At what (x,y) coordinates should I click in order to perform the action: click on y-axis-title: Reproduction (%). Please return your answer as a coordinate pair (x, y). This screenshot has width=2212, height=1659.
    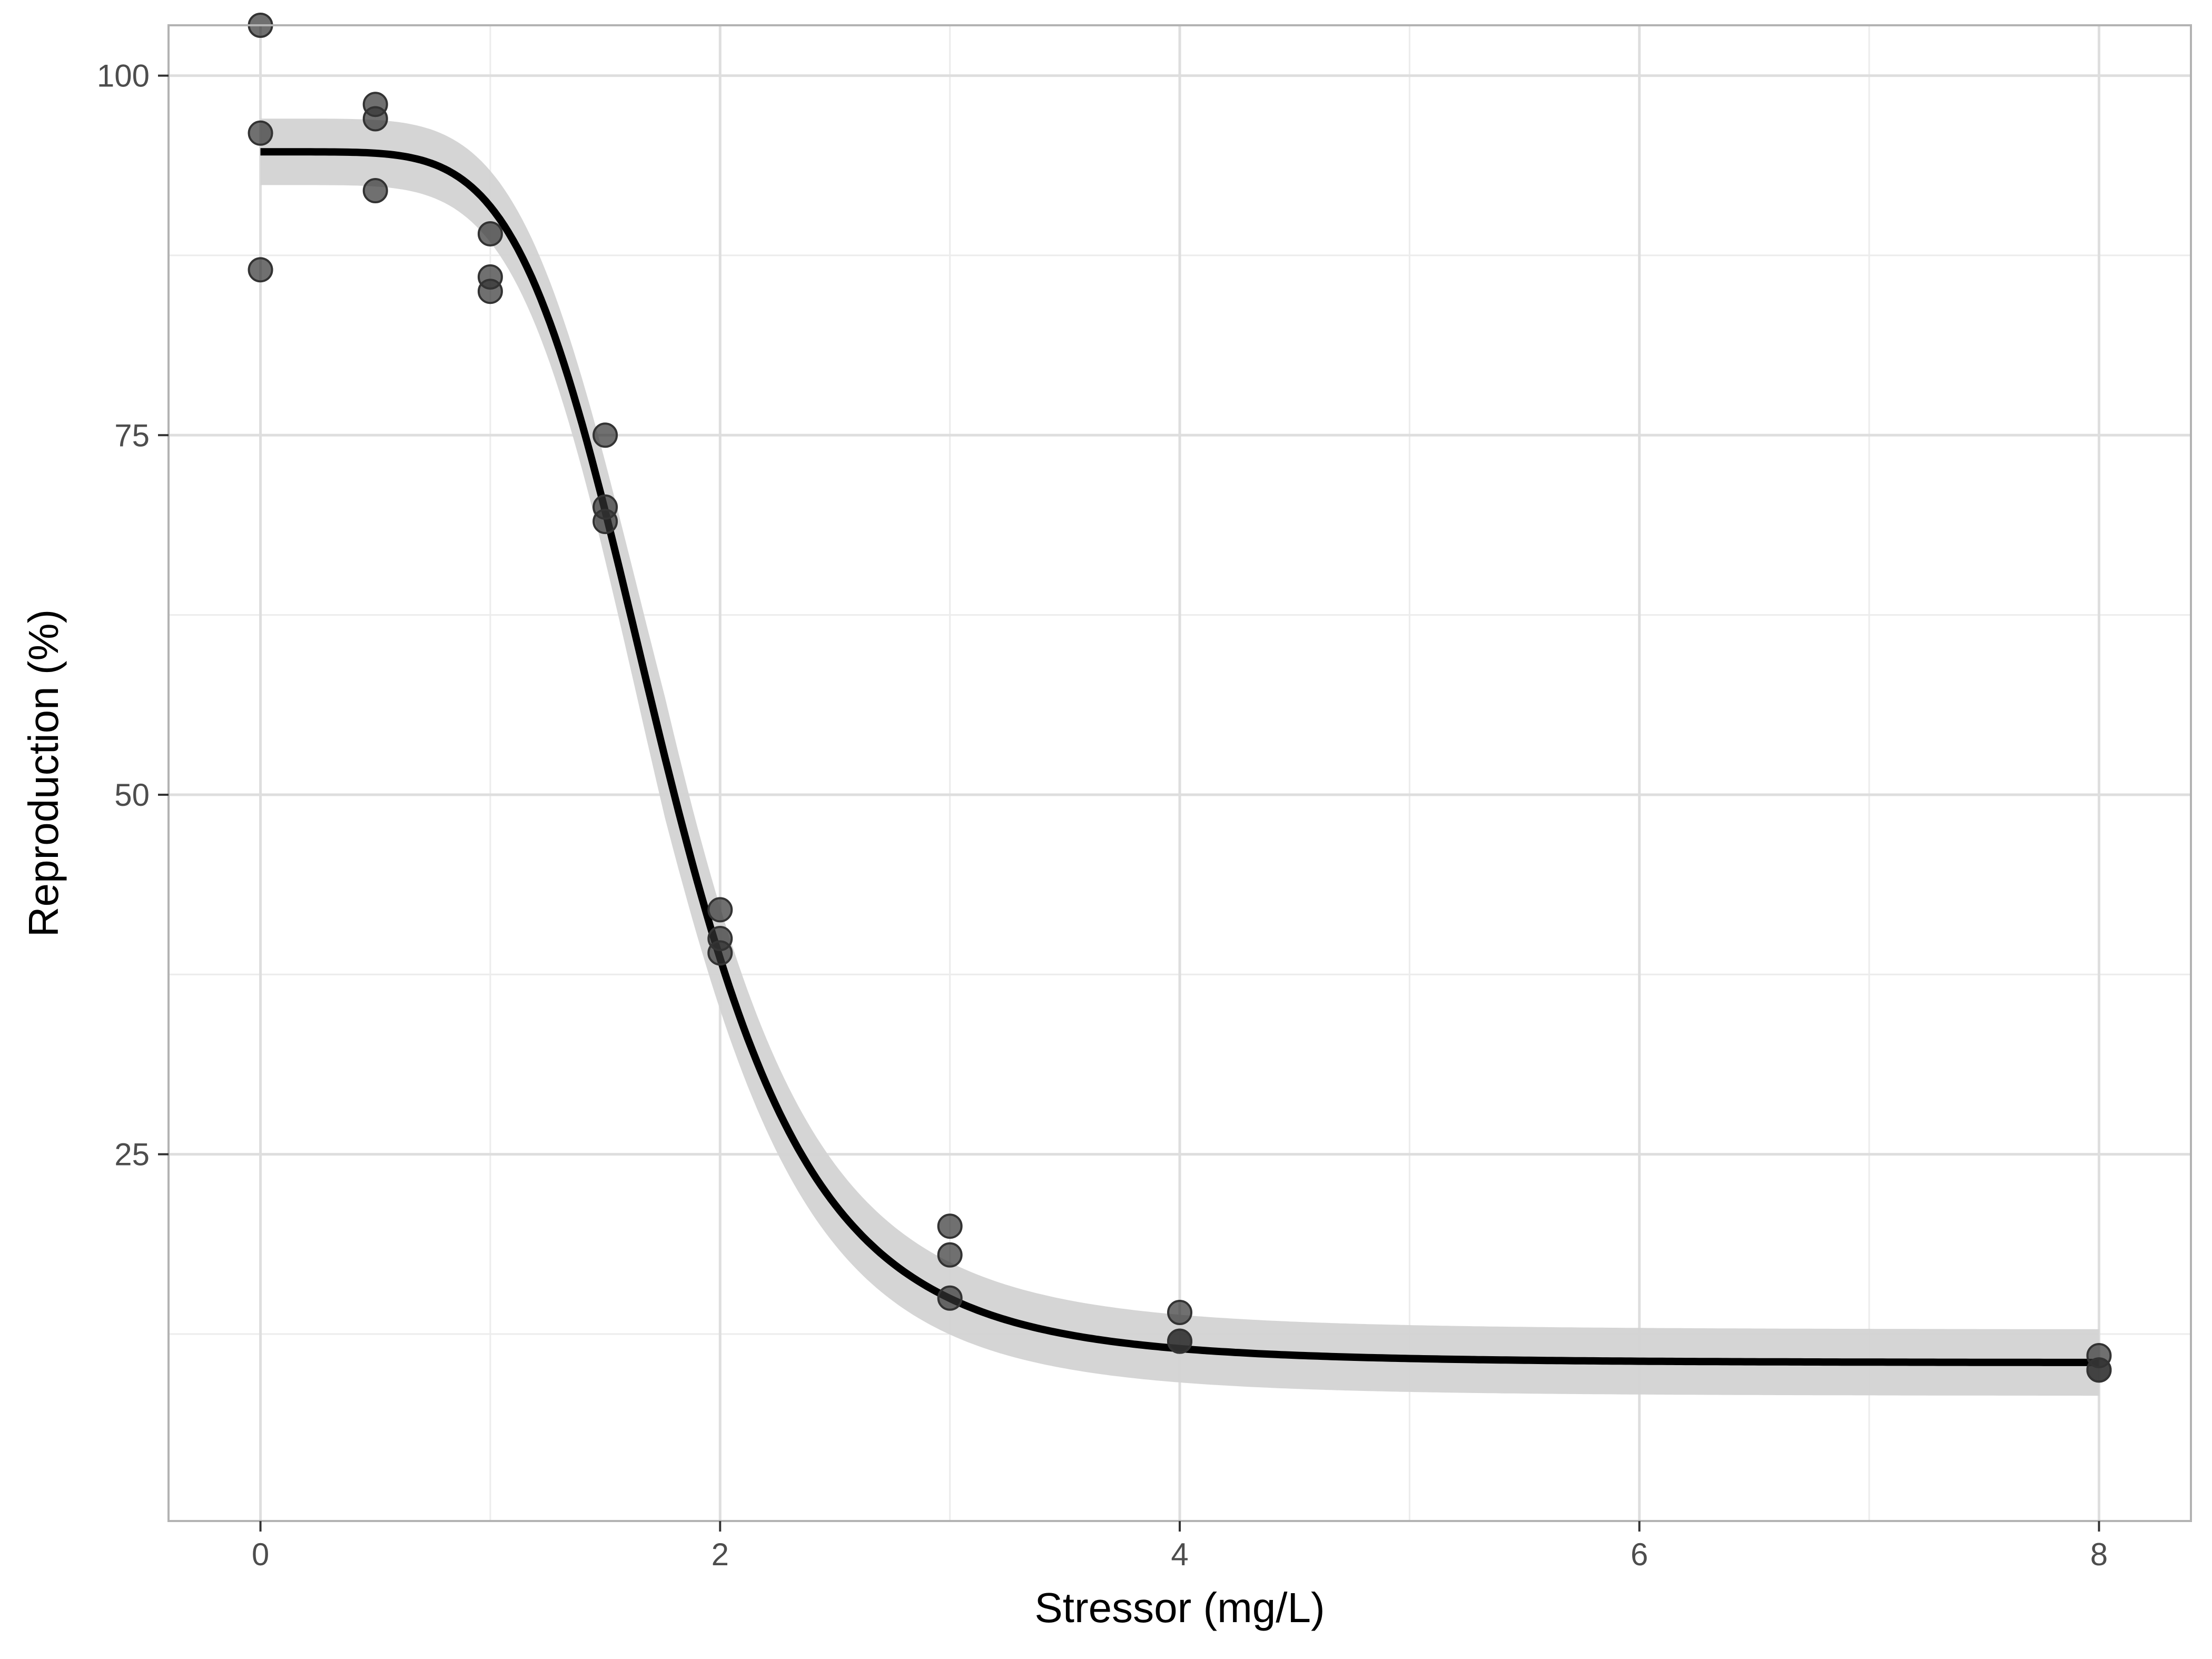
    Looking at the image, I should click on (43, 773).